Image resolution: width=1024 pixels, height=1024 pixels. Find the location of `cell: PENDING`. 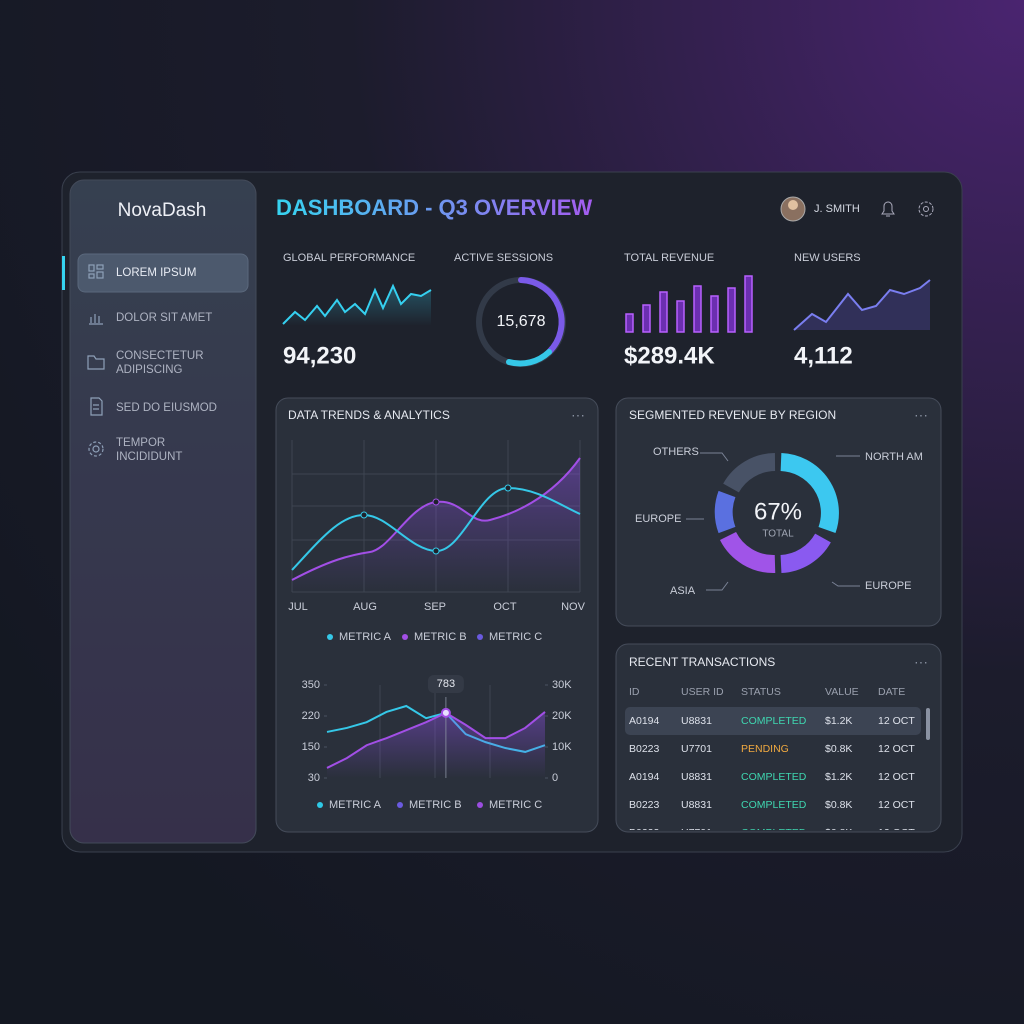

cell: PENDING is located at coordinates (765, 749).